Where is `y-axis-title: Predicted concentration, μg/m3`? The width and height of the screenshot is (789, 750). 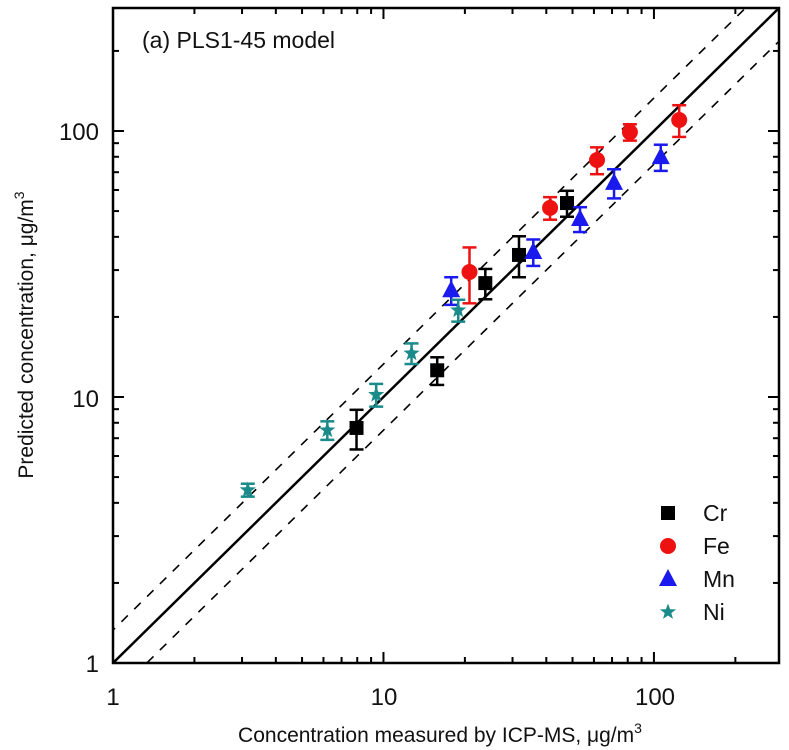 y-axis-title: Predicted concentration, μg/m3 is located at coordinates (24, 334).